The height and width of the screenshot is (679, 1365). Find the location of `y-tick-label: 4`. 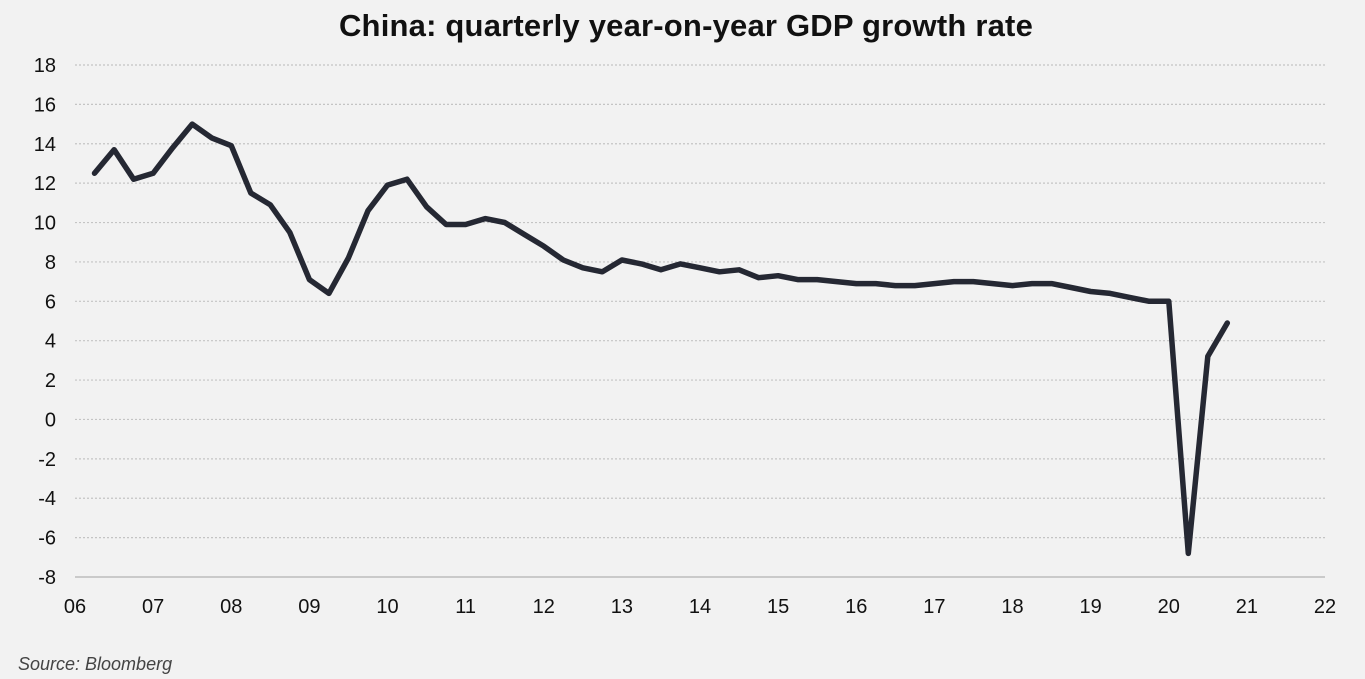

y-tick-label: 4 is located at coordinates (50, 342).